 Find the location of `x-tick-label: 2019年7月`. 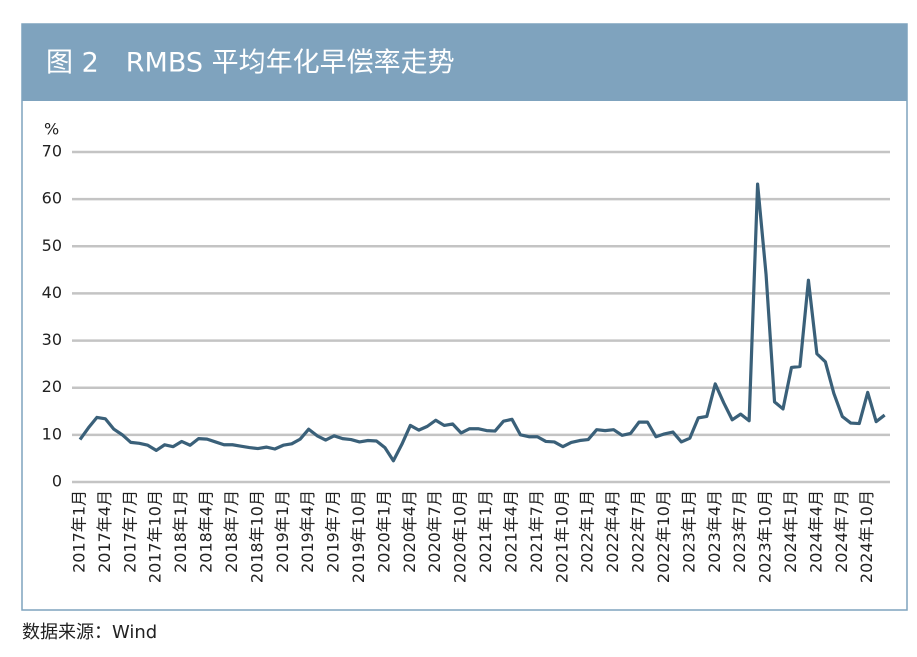

x-tick-label: 2019年7月 is located at coordinates (333, 531).